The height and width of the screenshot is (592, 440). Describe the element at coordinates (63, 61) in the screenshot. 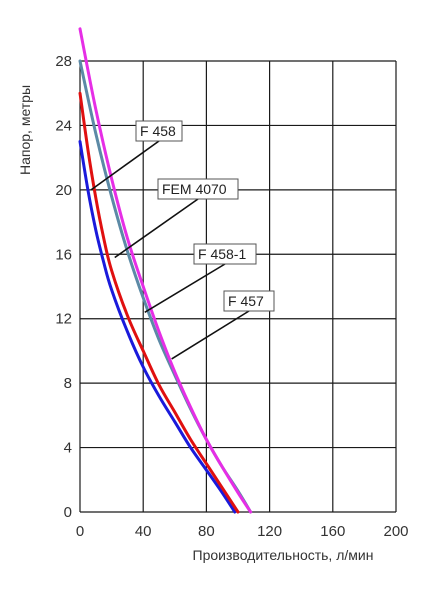

I see `y-tick-label: 28` at that location.